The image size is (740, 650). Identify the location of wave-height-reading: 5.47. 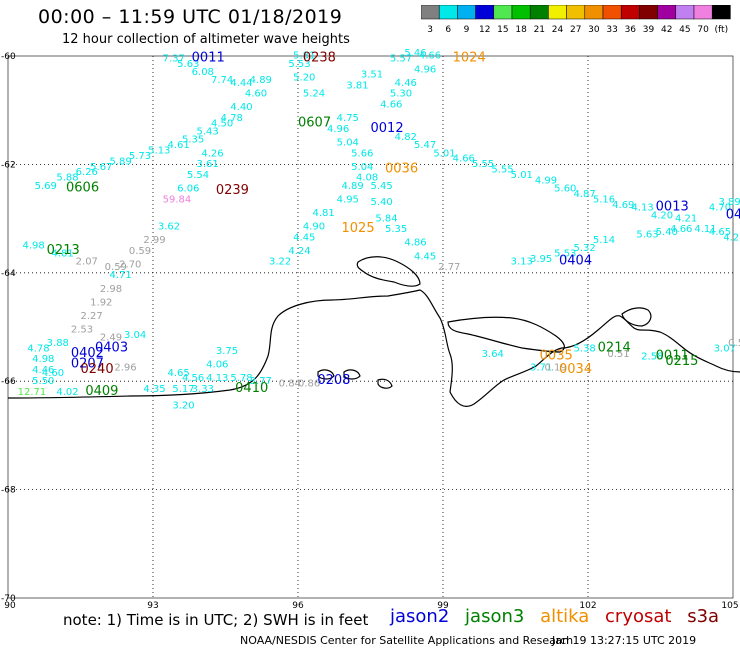
(425, 145).